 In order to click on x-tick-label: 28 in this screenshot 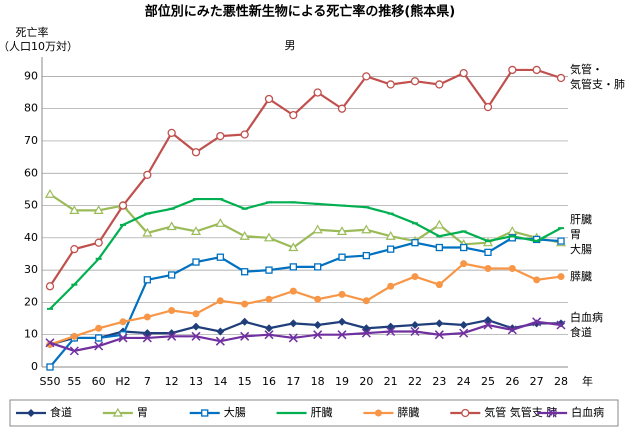, I will do `click(561, 381)`.